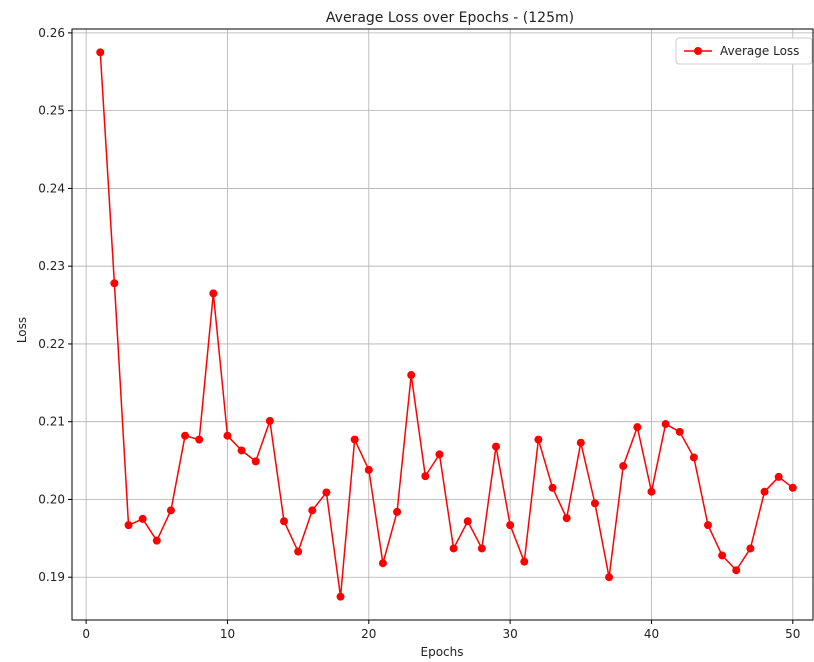  Describe the element at coordinates (55, 305) in the screenshot. I see `y-axis-ticks: 0.19 0.20 0.21 0.22 0.23 0.24 0.25 0.26` at that location.